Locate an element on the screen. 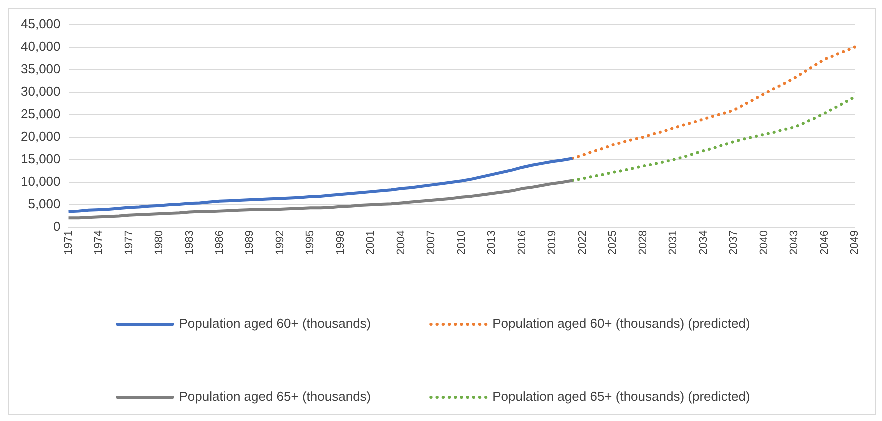 The image size is (882, 421). legend-label: Population aged 60+ (thousands) (predicted) is located at coordinates (621, 324).